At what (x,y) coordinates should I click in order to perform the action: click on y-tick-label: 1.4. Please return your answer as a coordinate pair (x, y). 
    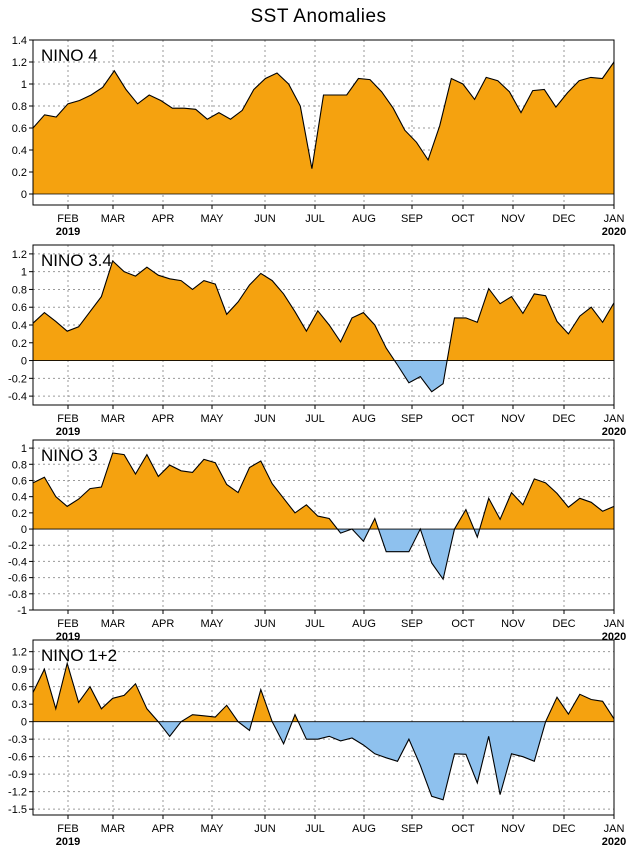
    Looking at the image, I should click on (19, 41).